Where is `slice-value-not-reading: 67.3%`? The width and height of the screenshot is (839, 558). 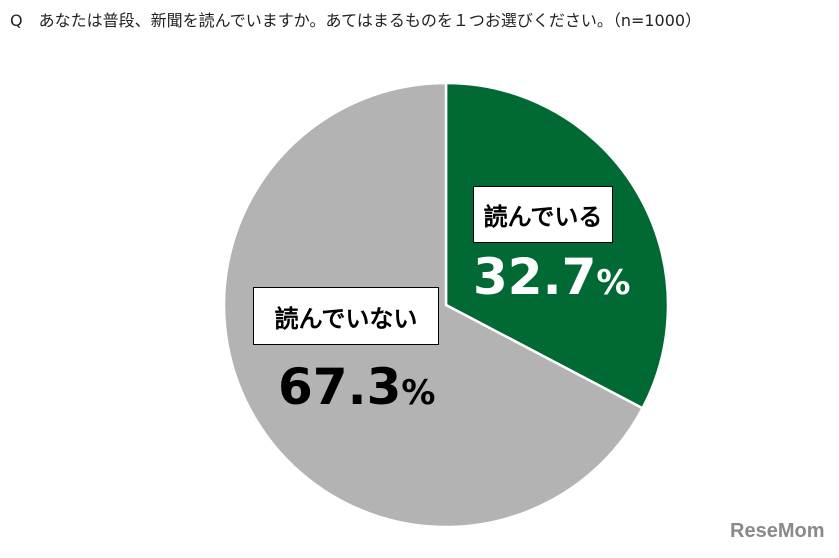
slice-value-not-reading: 67.3% is located at coordinates (356, 387).